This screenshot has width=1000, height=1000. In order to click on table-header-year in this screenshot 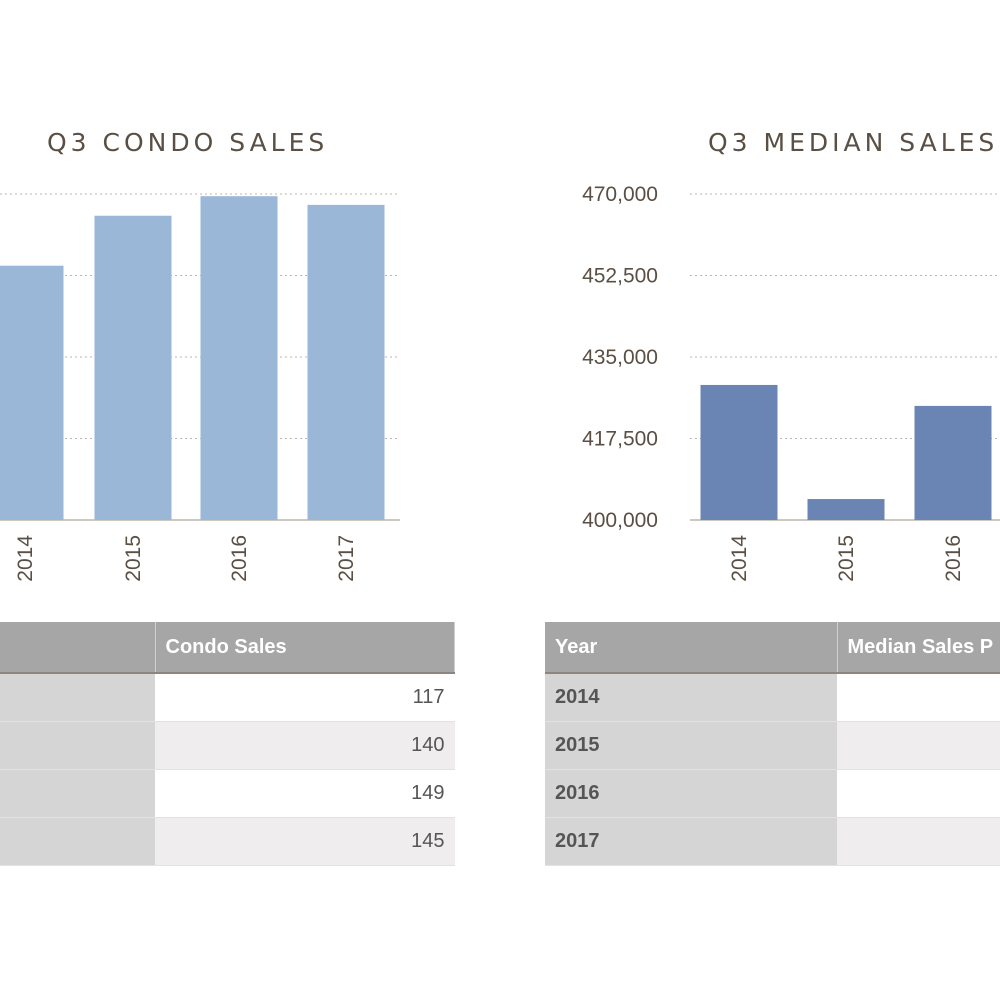, I will do `click(78, 648)`.